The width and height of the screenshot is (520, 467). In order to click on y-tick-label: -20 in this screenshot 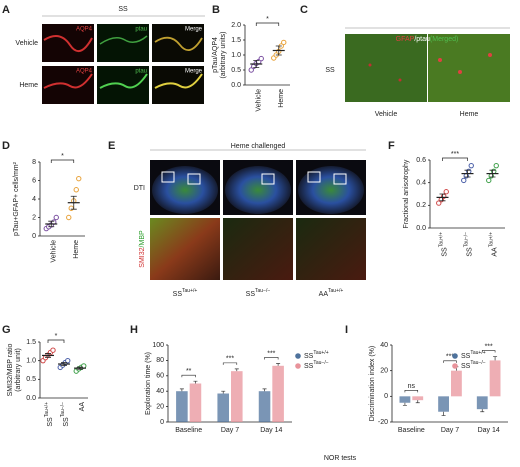, I will do `click(383, 422)`.